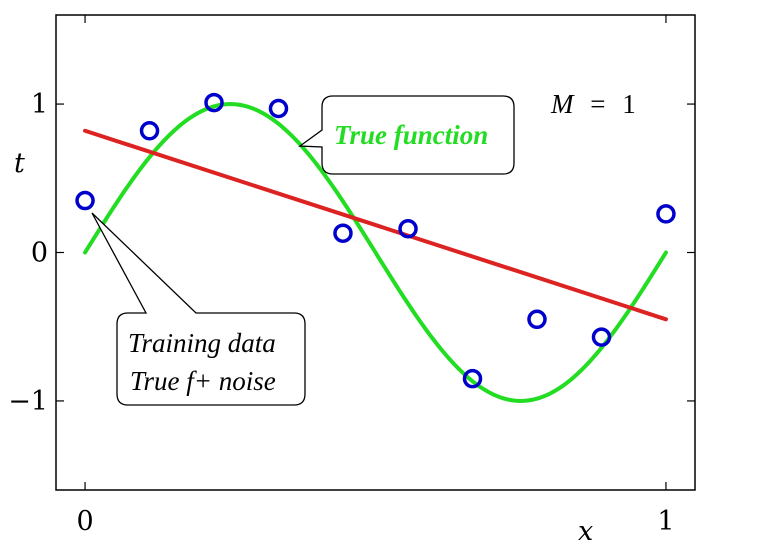 The height and width of the screenshot is (552, 775). What do you see at coordinates (562, 104) in the screenshot?
I see `model-symbol: M` at bounding box center [562, 104].